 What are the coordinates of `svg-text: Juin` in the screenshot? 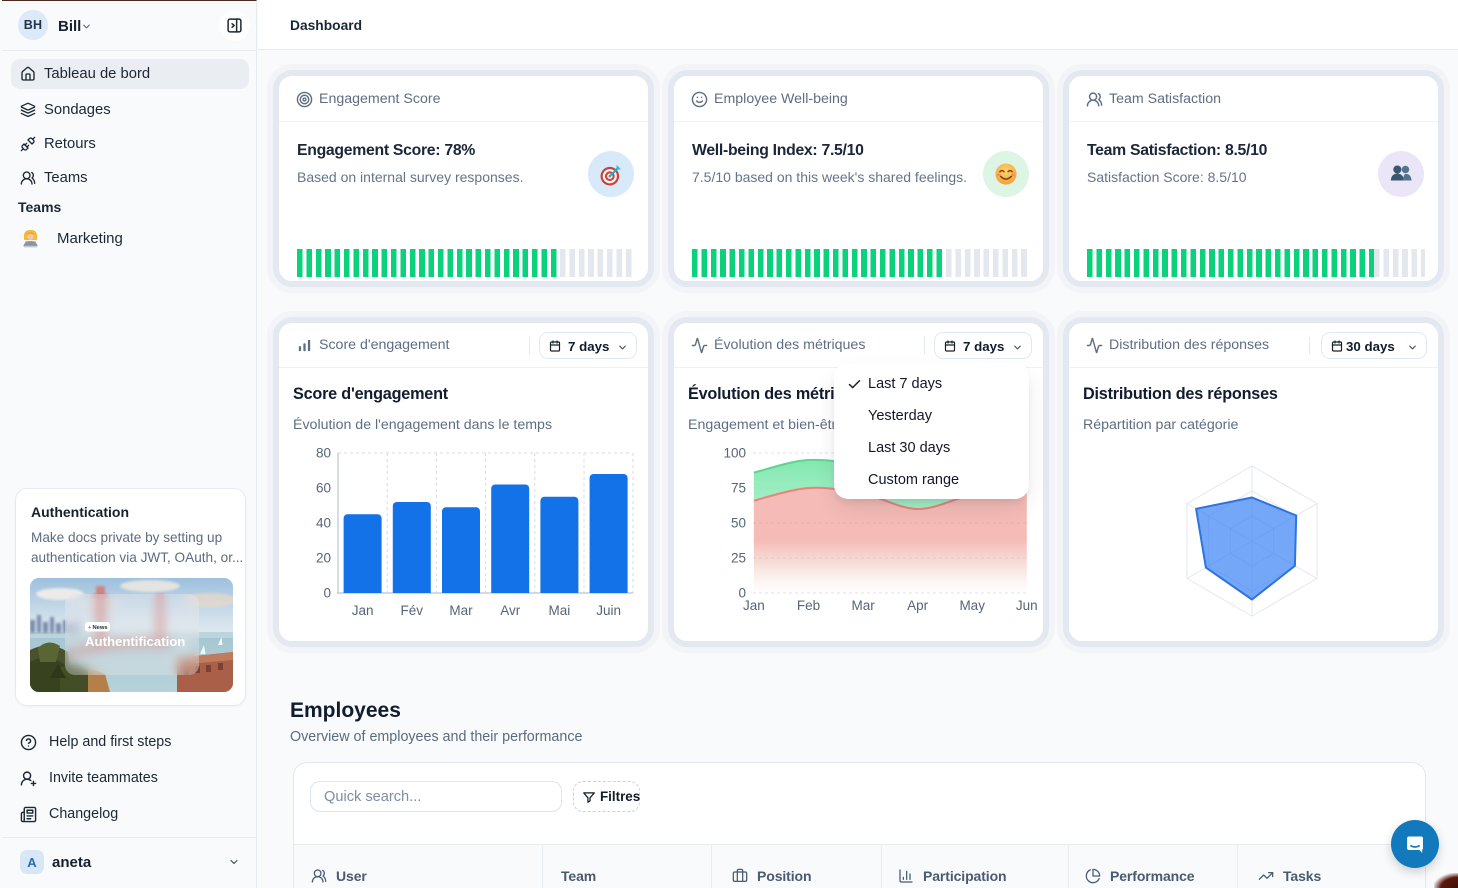 It's located at (608, 610).